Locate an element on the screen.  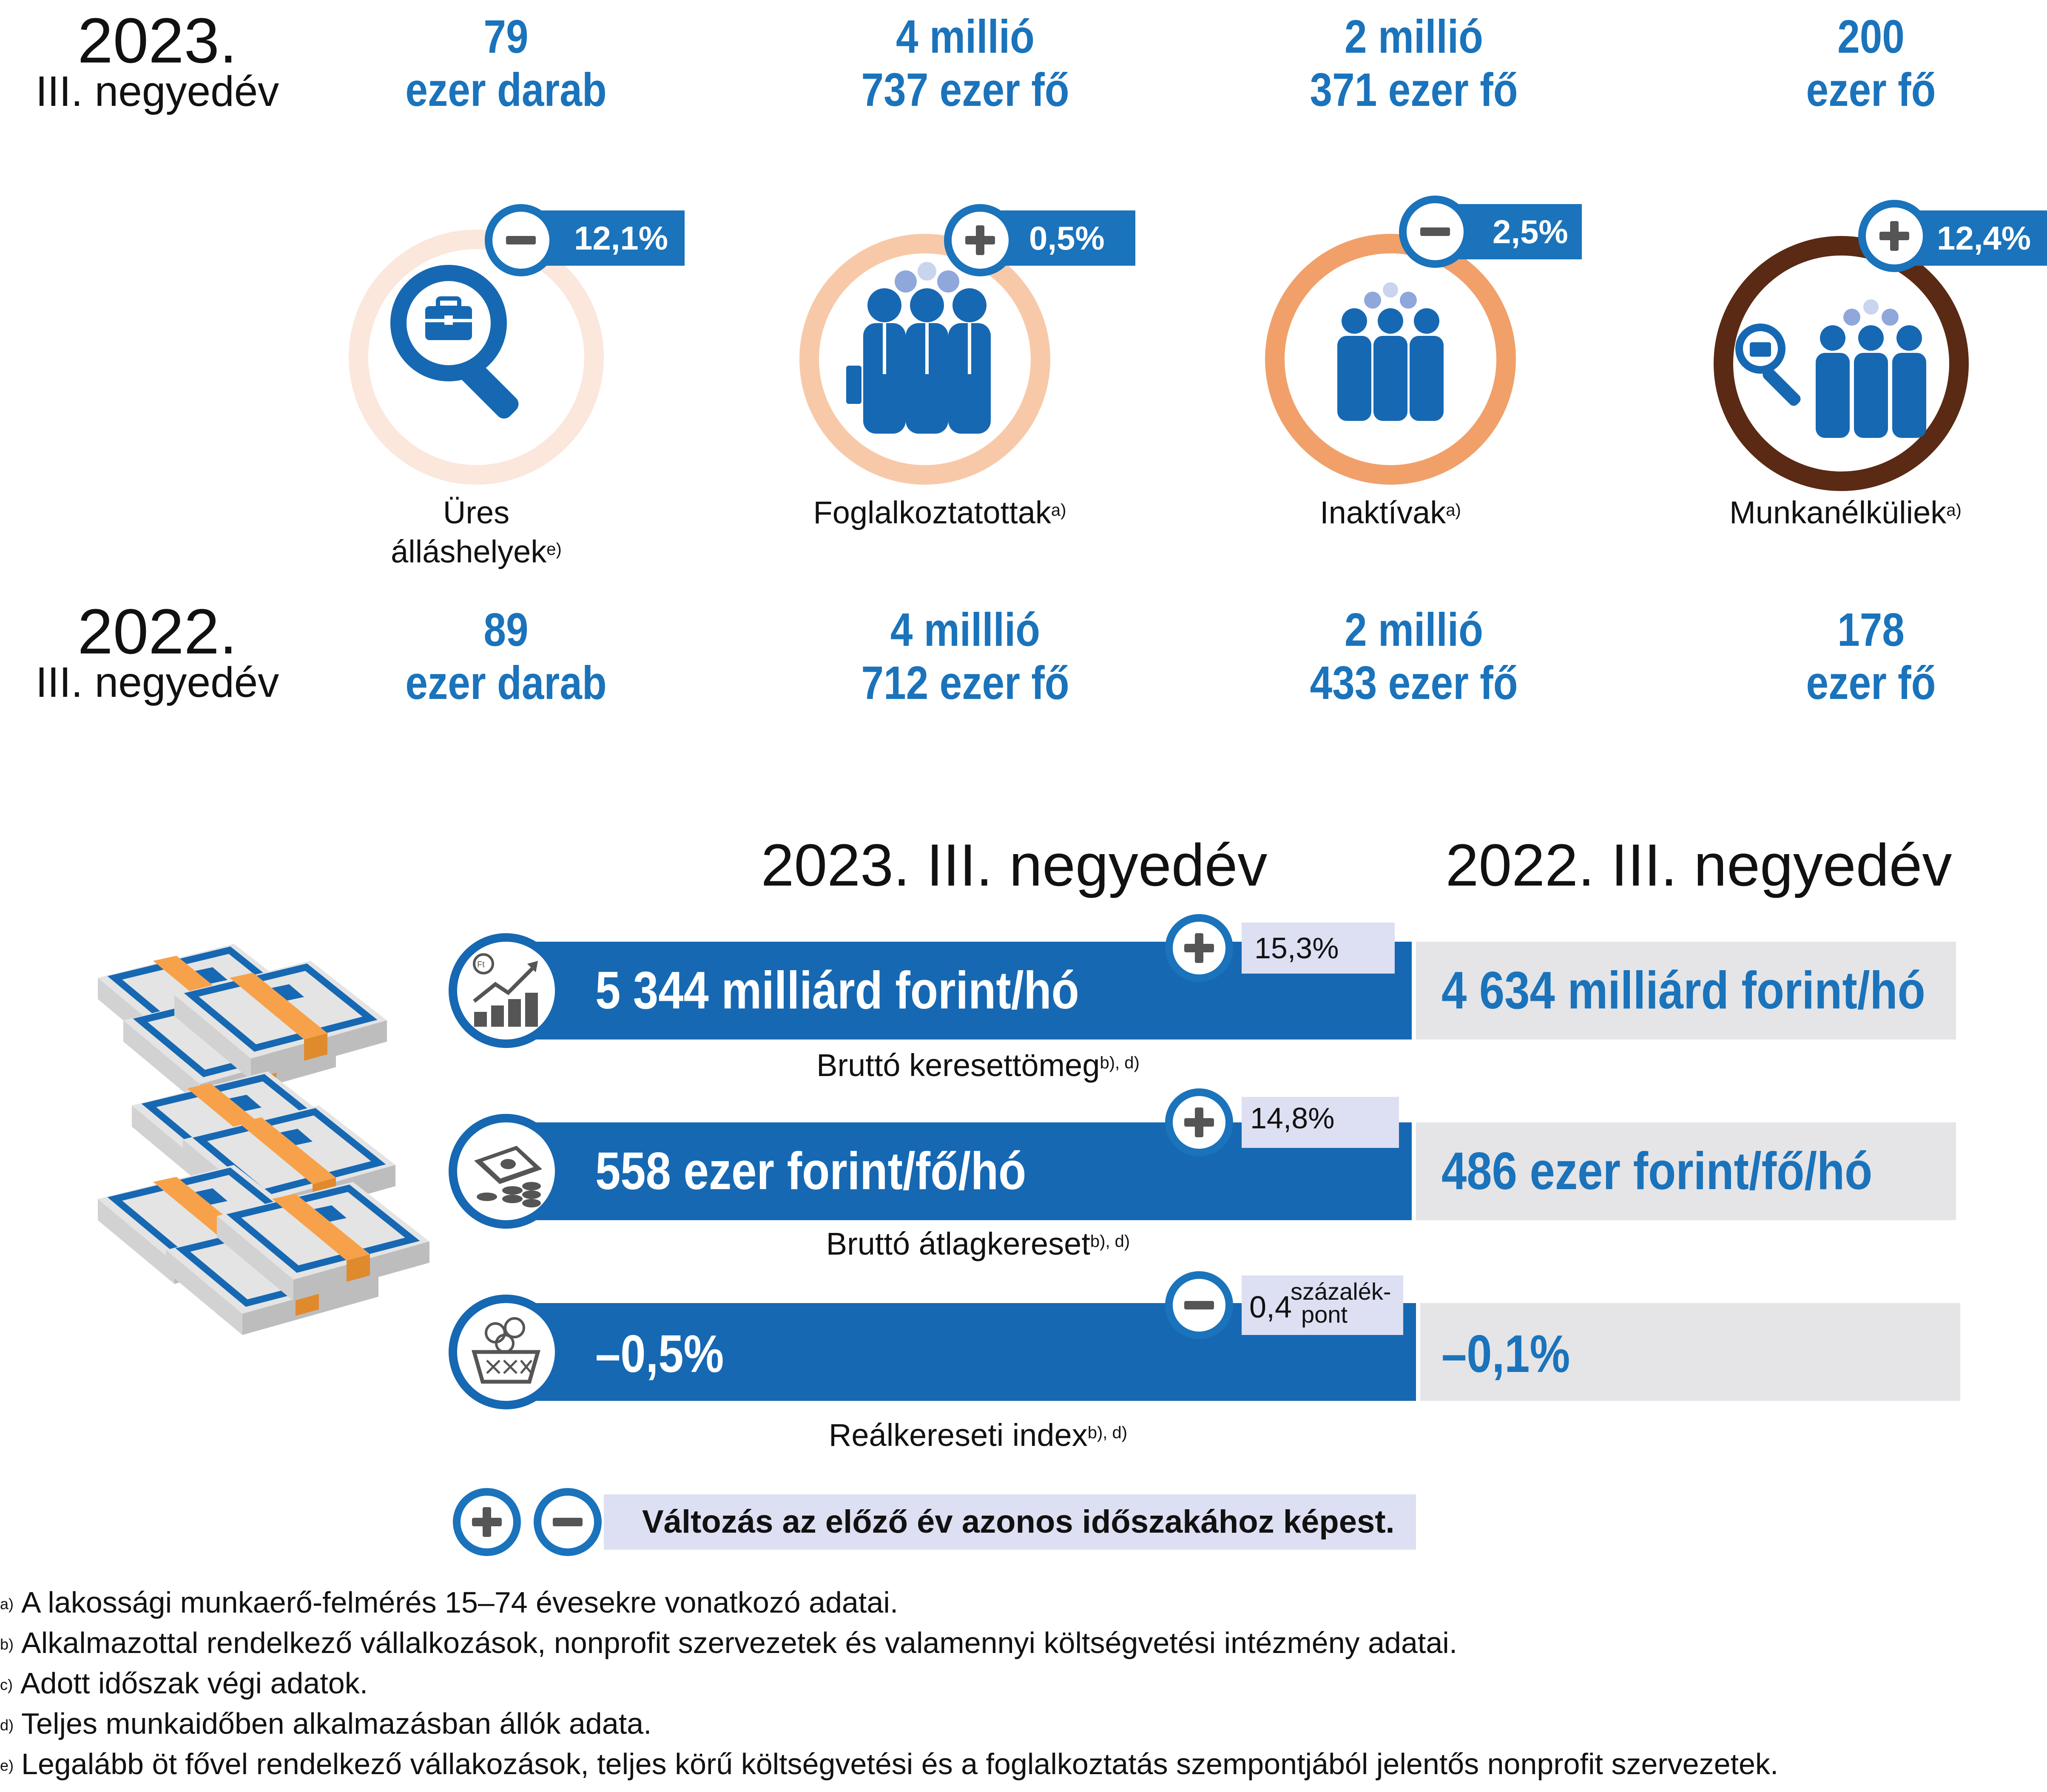
label-unemployed: Munkanélkülieka) is located at coordinates (1845, 512).